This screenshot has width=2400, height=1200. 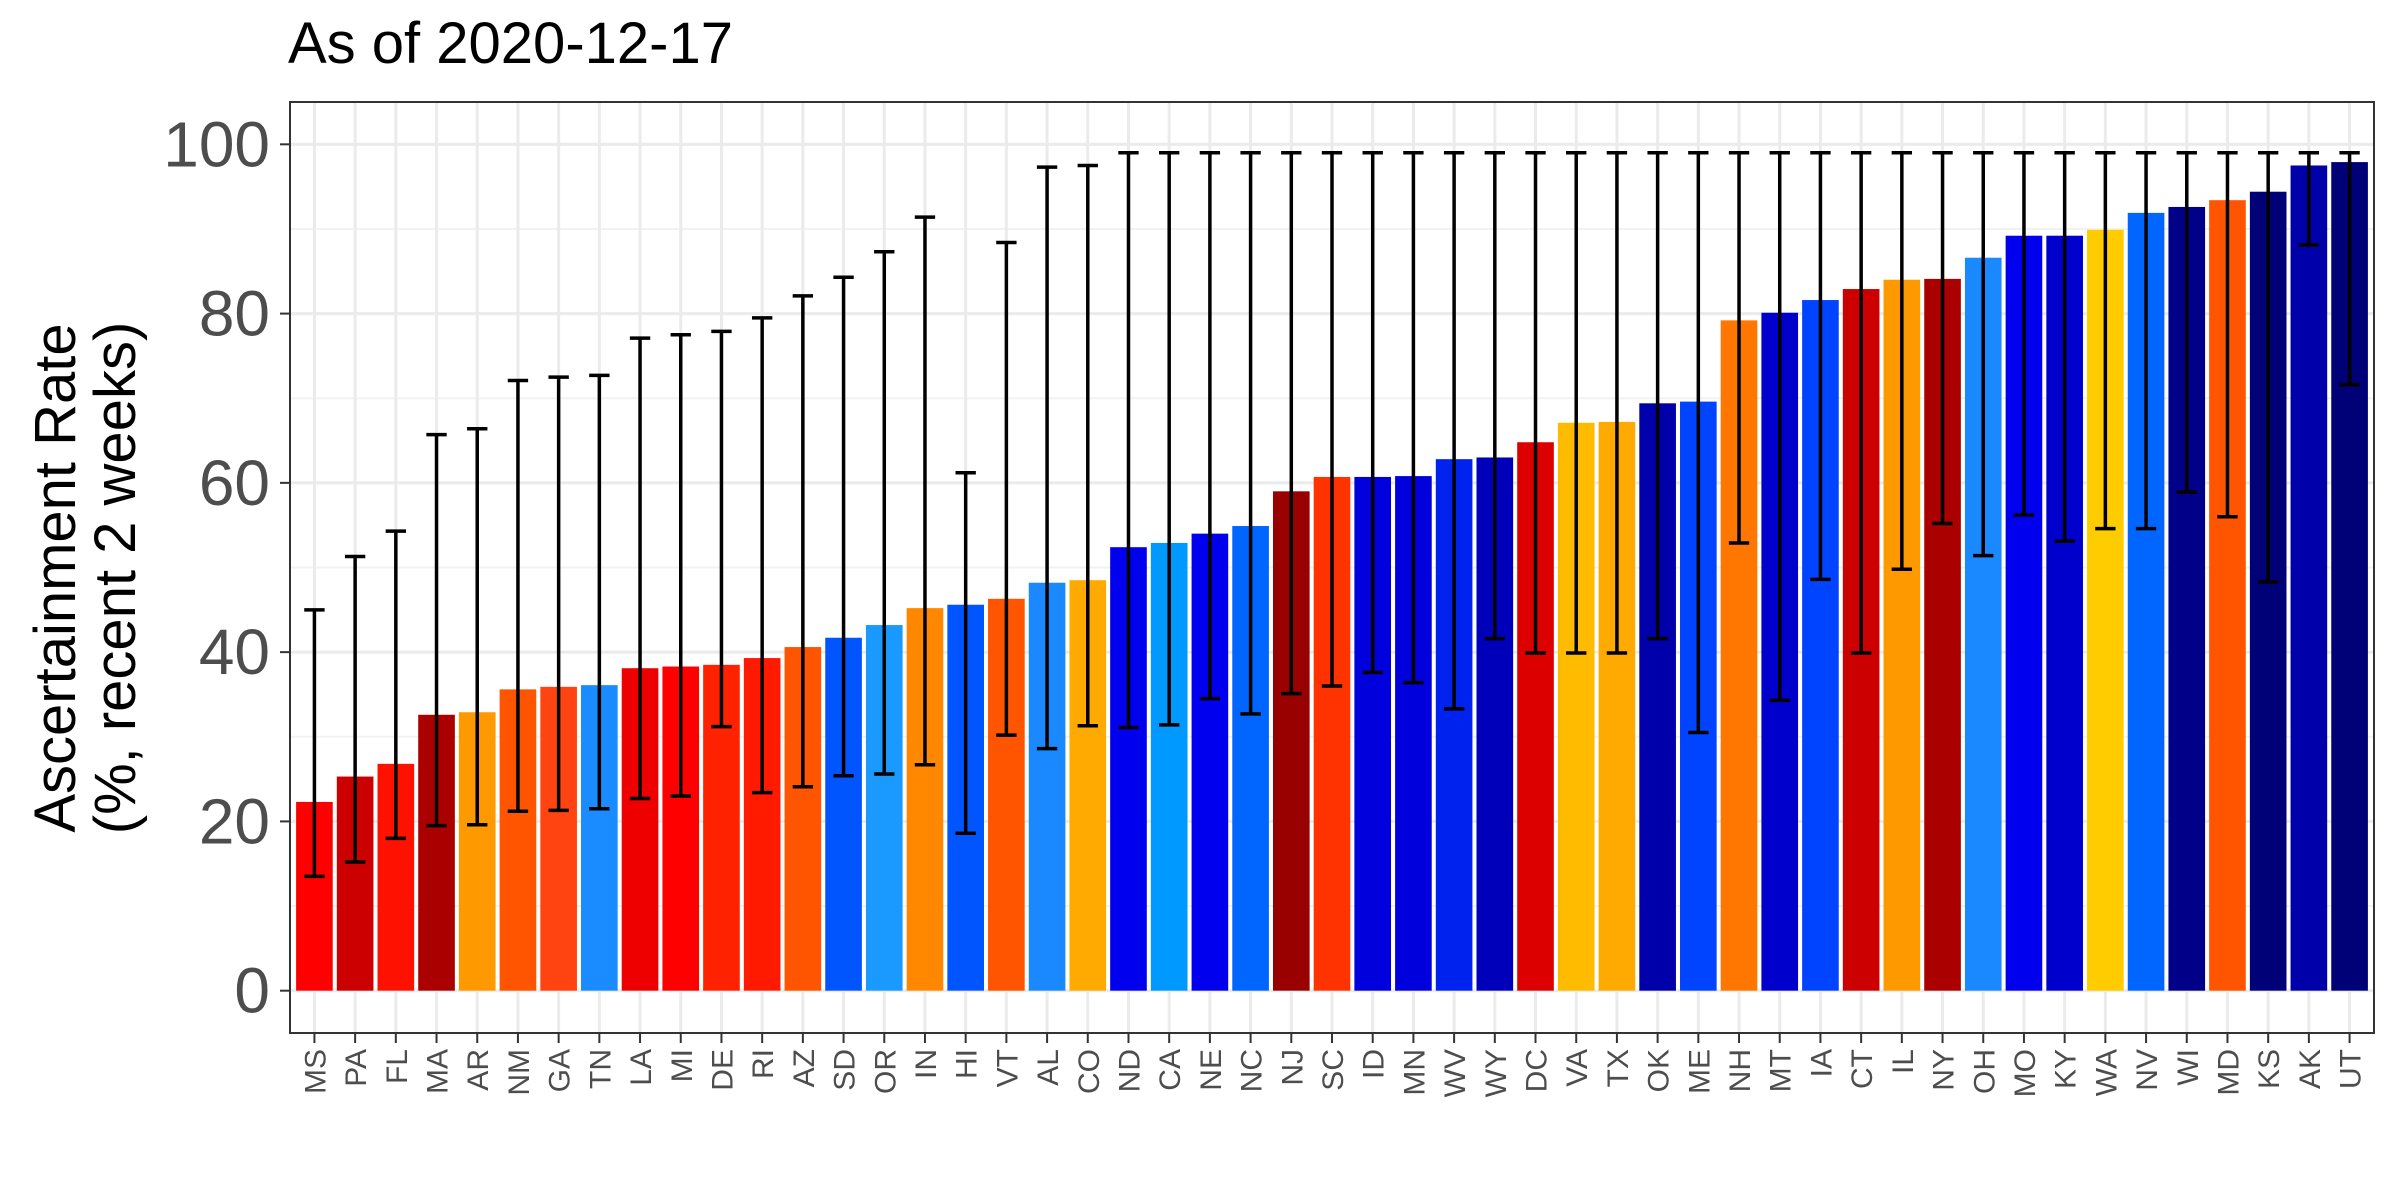 What do you see at coordinates (1374, 1064) in the screenshot?
I see `x-tick-label-ID: ID` at bounding box center [1374, 1064].